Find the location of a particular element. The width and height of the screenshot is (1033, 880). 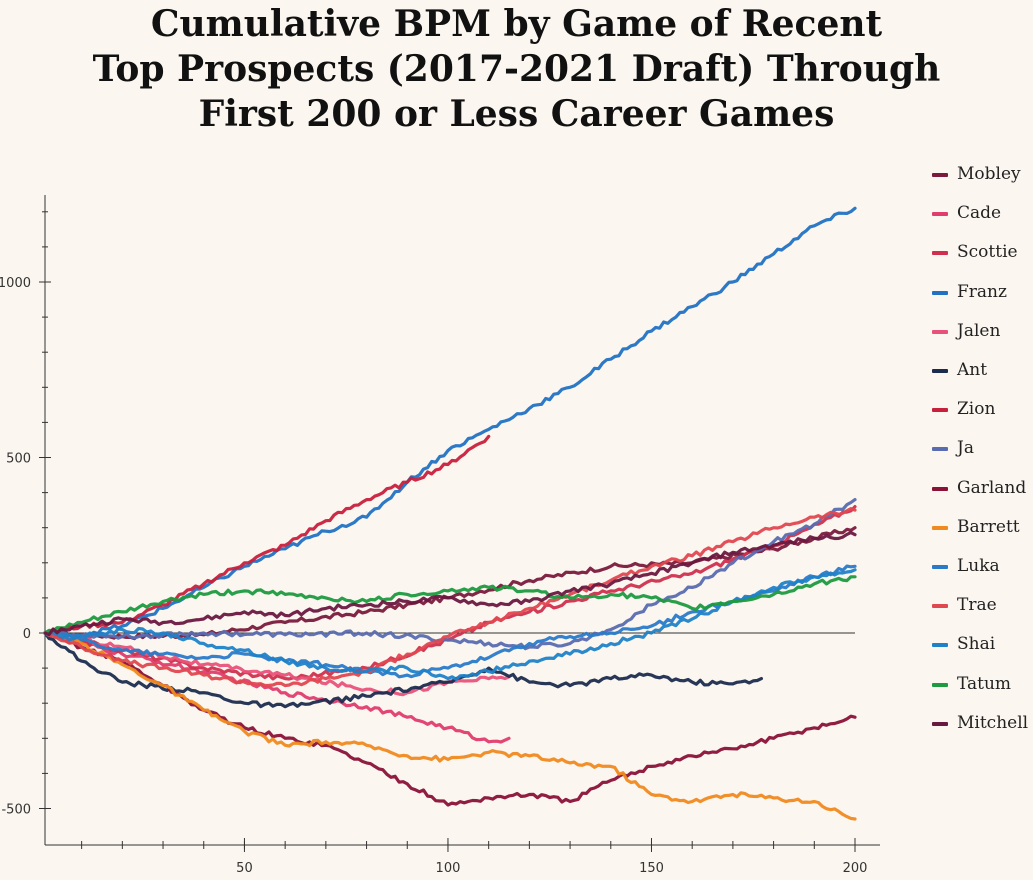

y-tick-label: 1000 is located at coordinates (15, 283).